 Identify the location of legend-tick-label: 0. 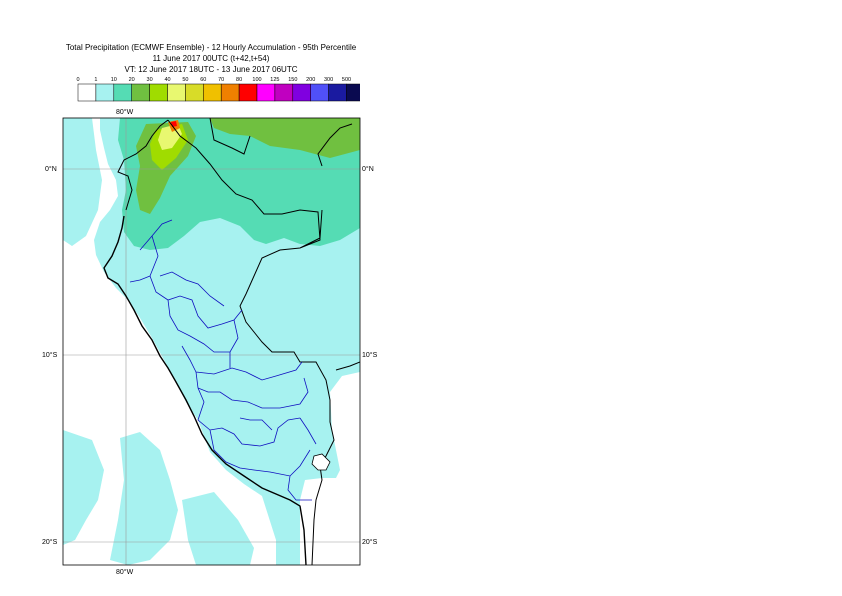
(77, 80).